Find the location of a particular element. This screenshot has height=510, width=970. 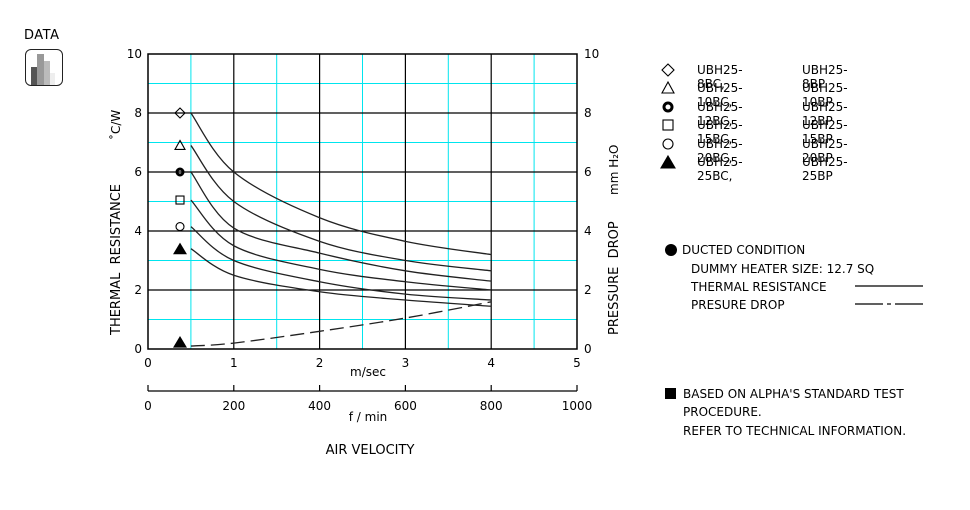

legend-bc-model: UBH25-12BC, is located at coordinates (720, 113).